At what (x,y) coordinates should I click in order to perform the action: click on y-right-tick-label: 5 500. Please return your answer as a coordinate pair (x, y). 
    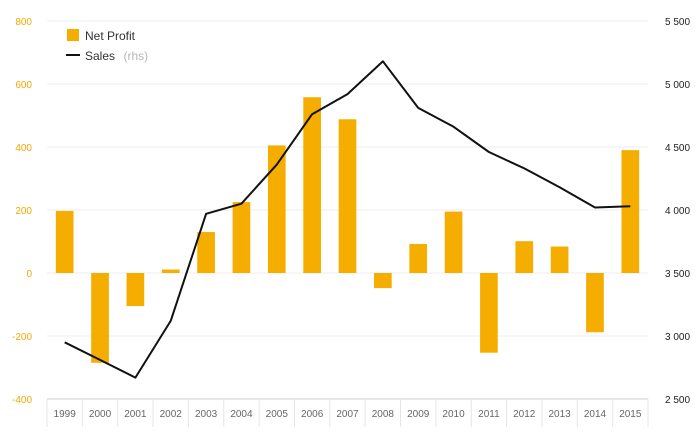
    Looking at the image, I should click on (677, 22).